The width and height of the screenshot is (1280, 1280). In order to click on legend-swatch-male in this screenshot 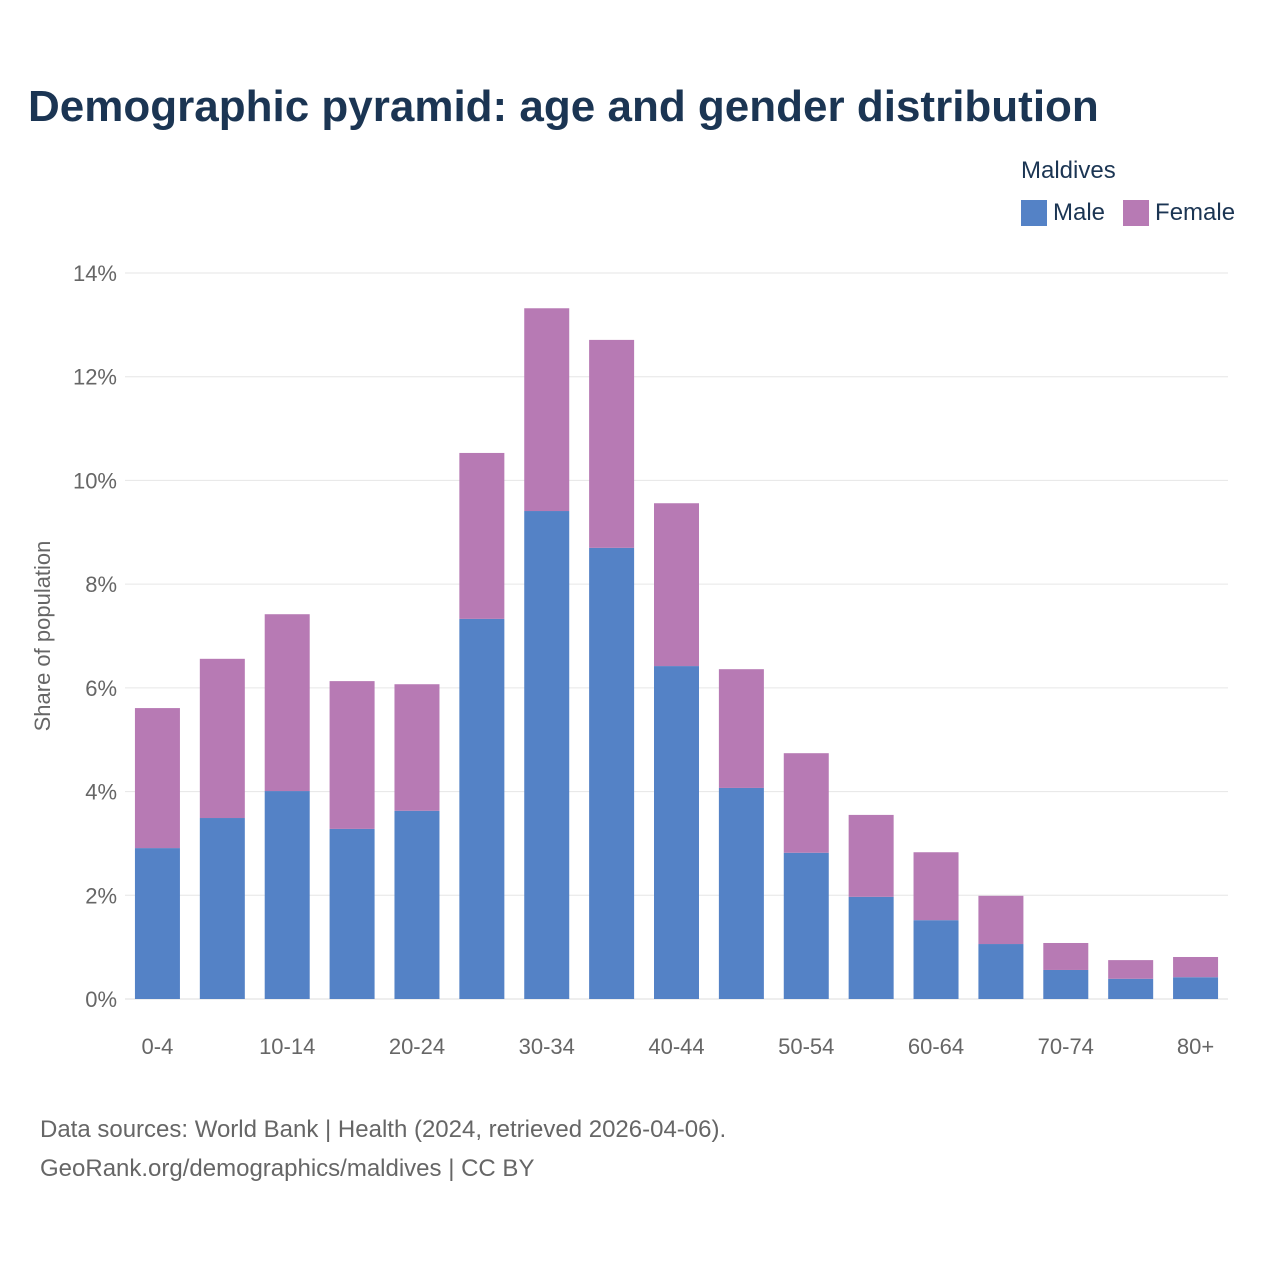, I will do `click(1034, 213)`.